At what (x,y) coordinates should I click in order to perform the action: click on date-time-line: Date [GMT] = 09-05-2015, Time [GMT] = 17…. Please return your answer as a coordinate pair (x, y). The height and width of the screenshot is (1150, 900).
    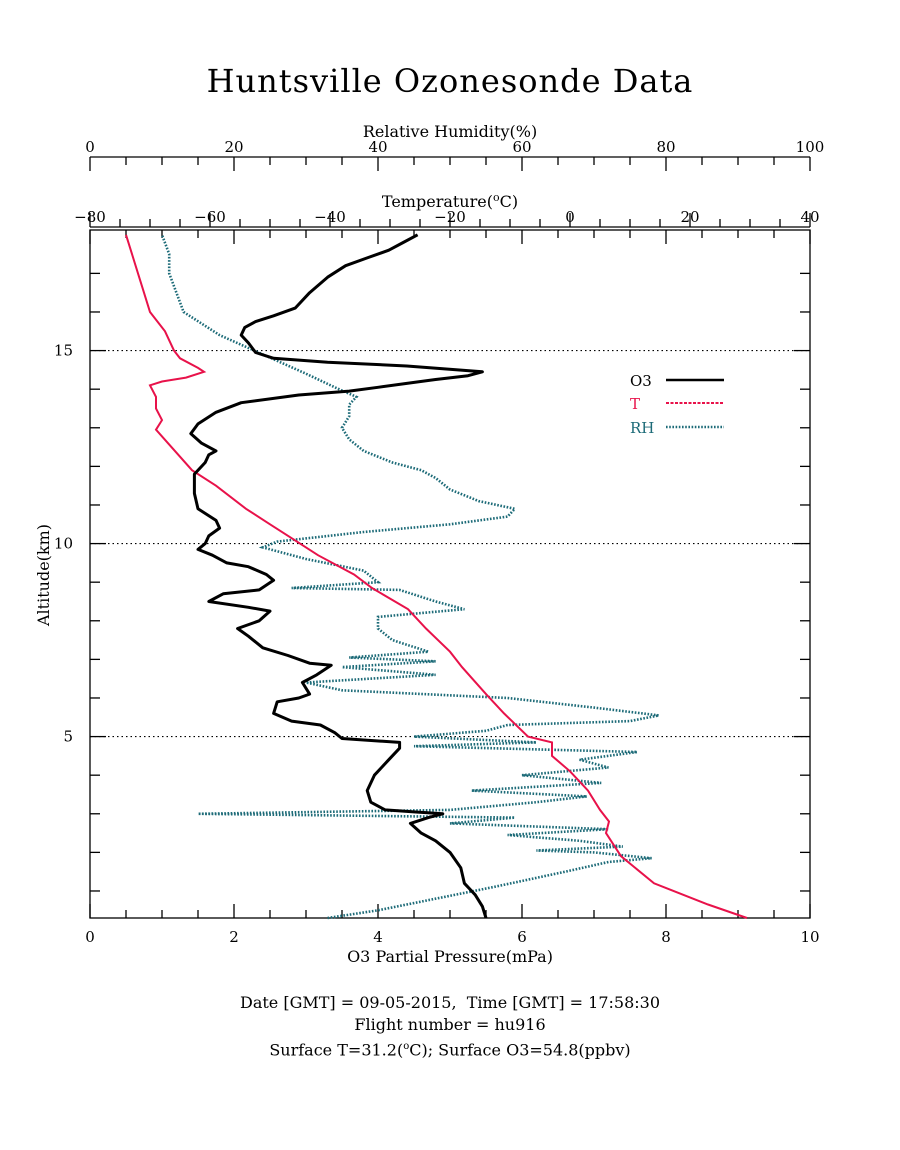
    Looking at the image, I should click on (450, 1002).